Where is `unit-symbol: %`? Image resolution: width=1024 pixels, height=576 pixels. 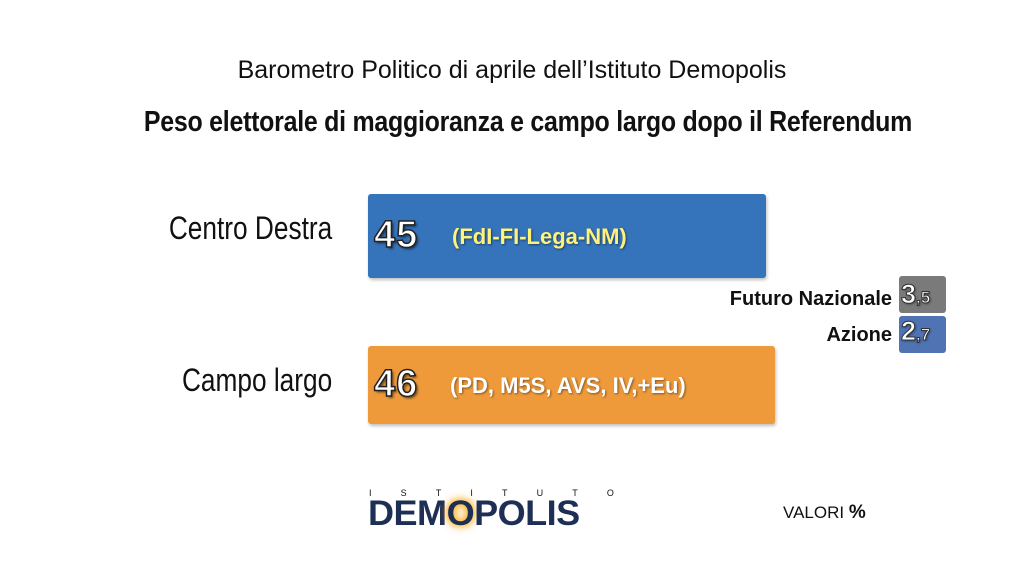
unit-symbol: % is located at coordinates (857, 512).